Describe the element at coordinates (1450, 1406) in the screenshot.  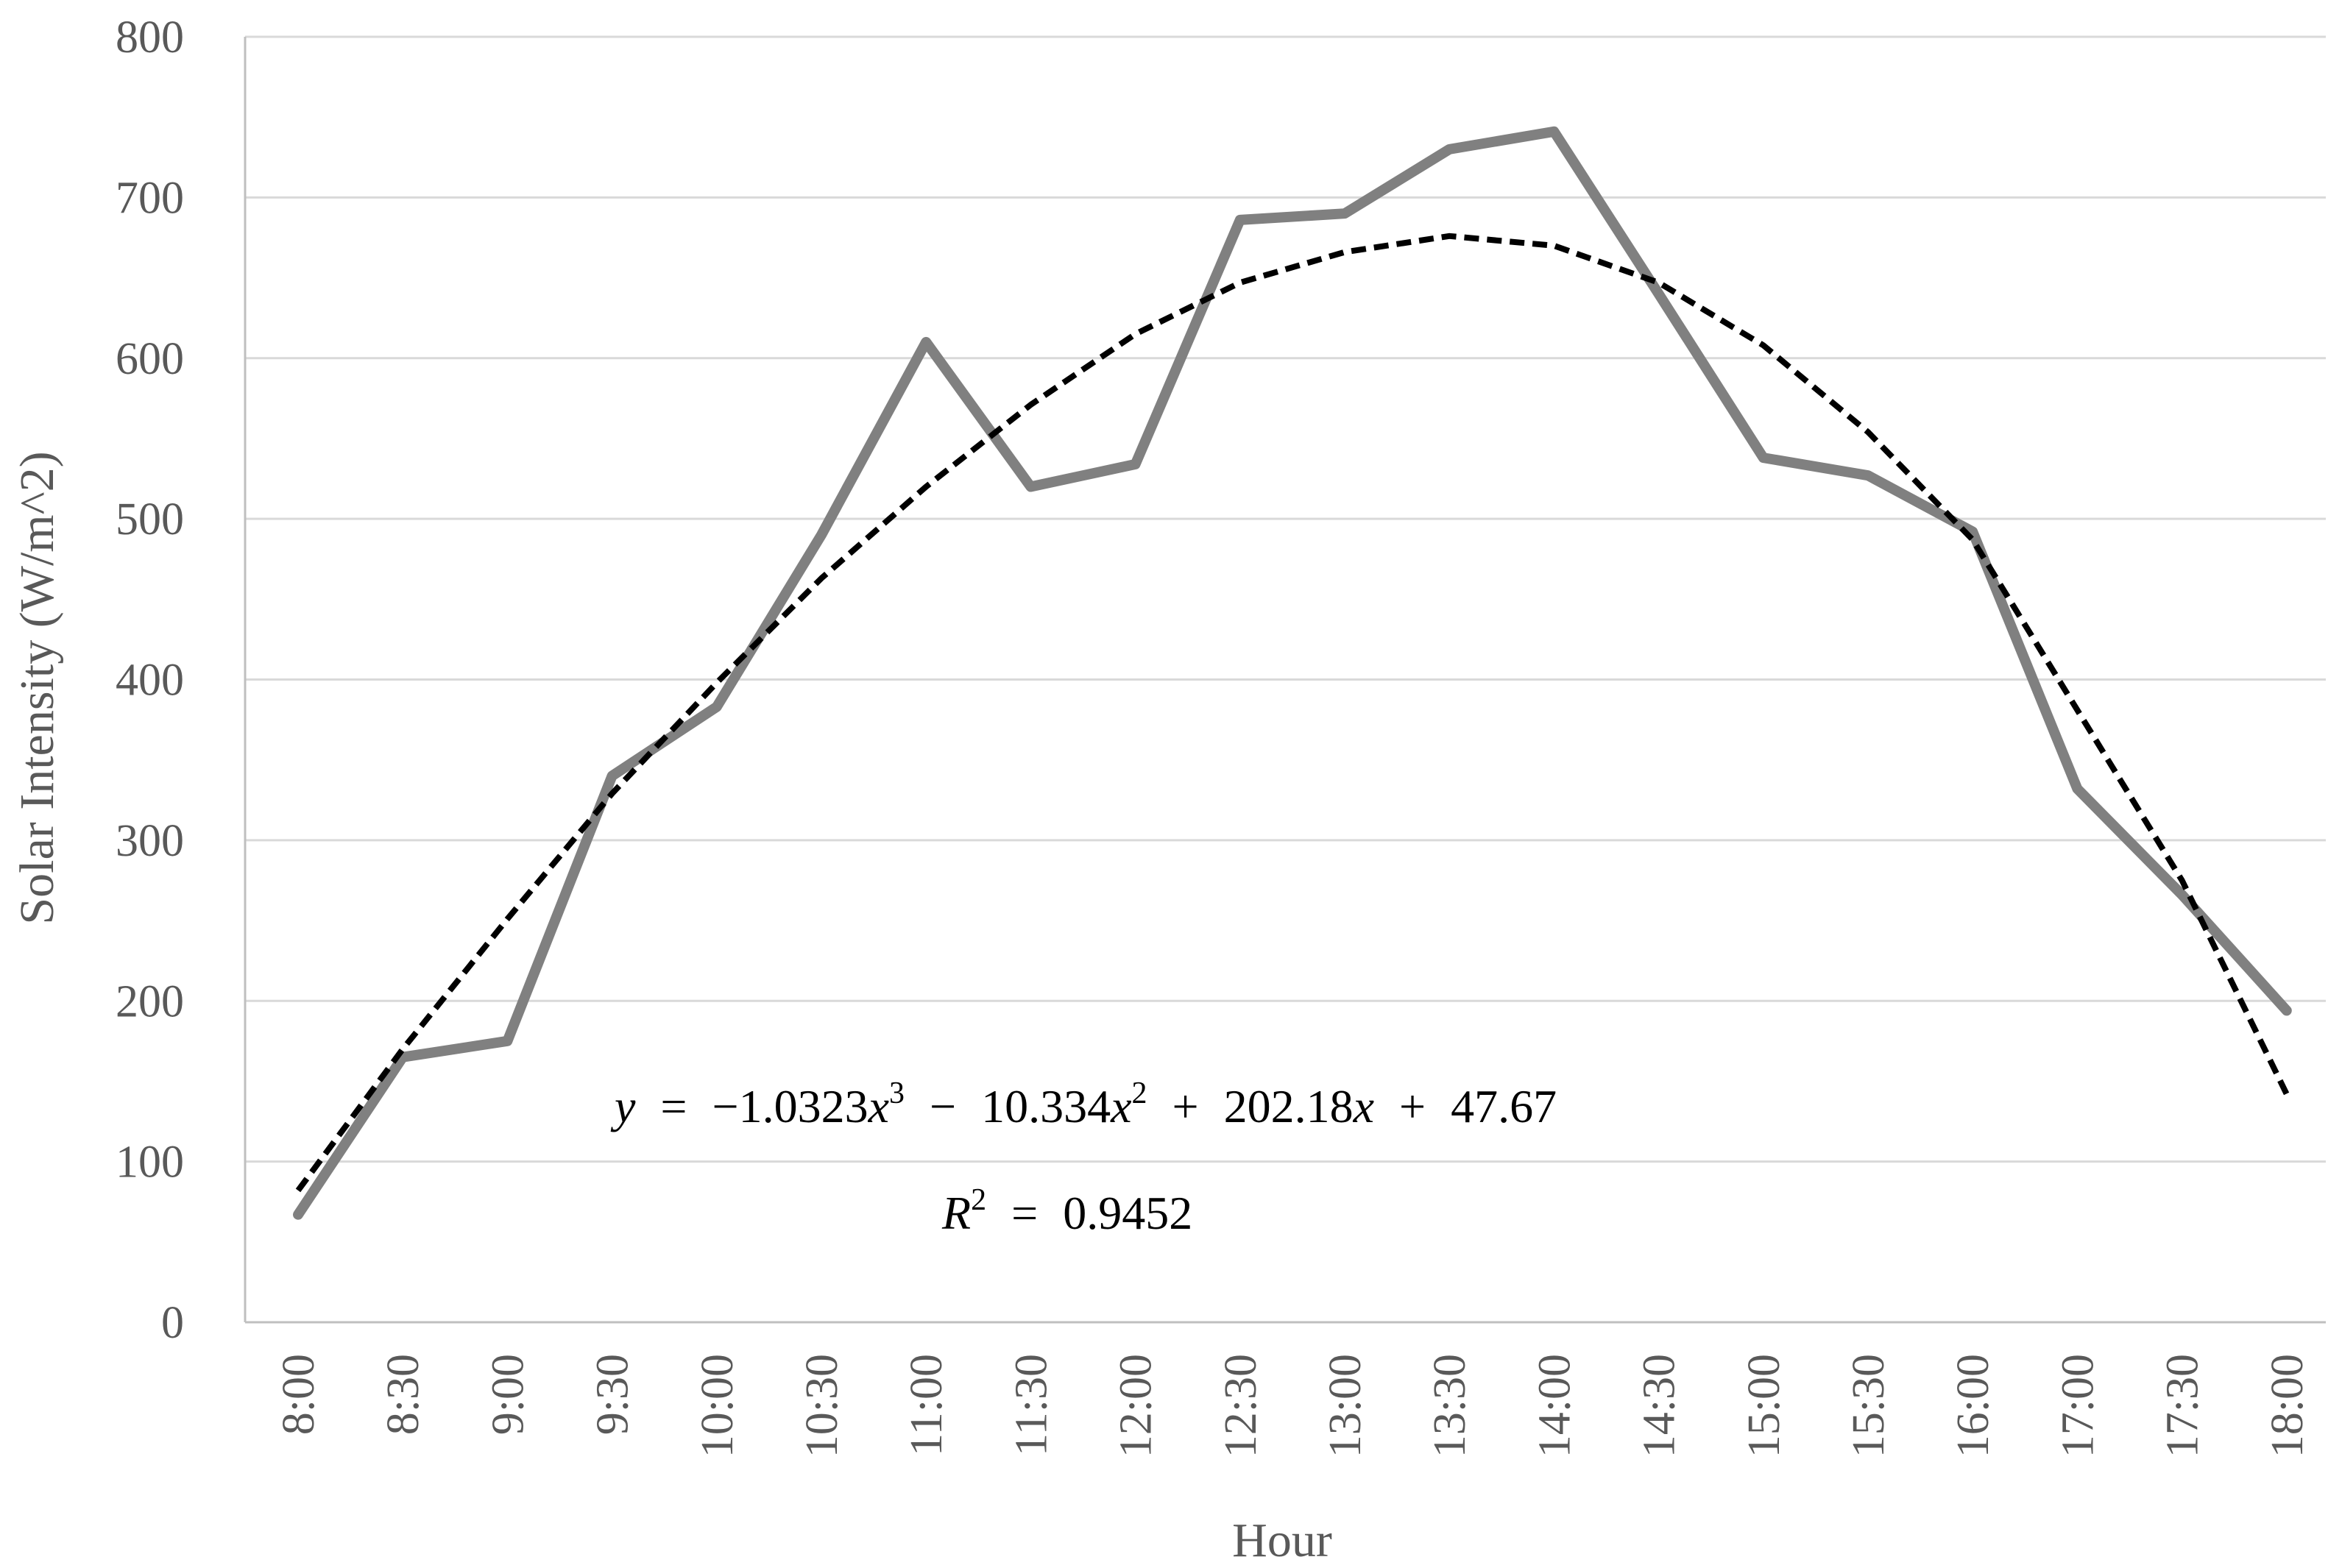
I see `x-tick-label: 13:30` at that location.